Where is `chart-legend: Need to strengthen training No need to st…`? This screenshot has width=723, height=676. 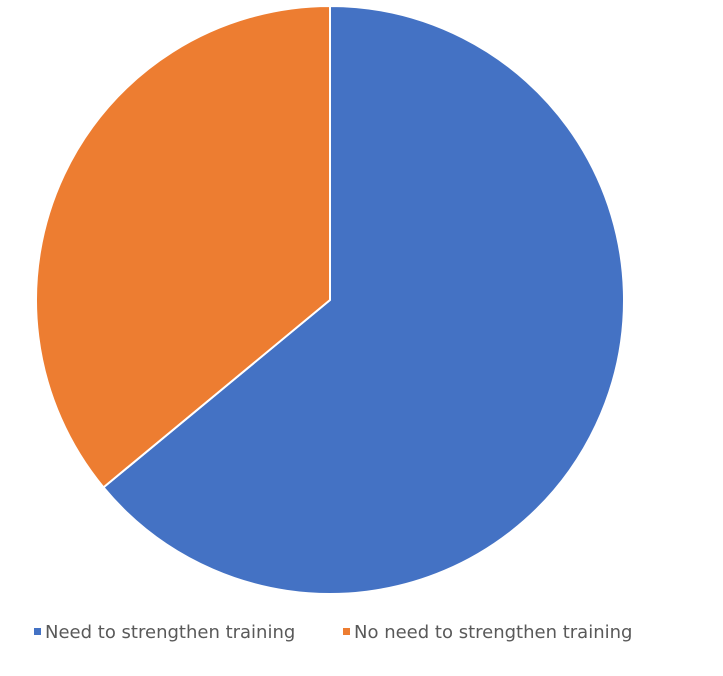 chart-legend: Need to strengthen training No need to st… is located at coordinates (333, 632).